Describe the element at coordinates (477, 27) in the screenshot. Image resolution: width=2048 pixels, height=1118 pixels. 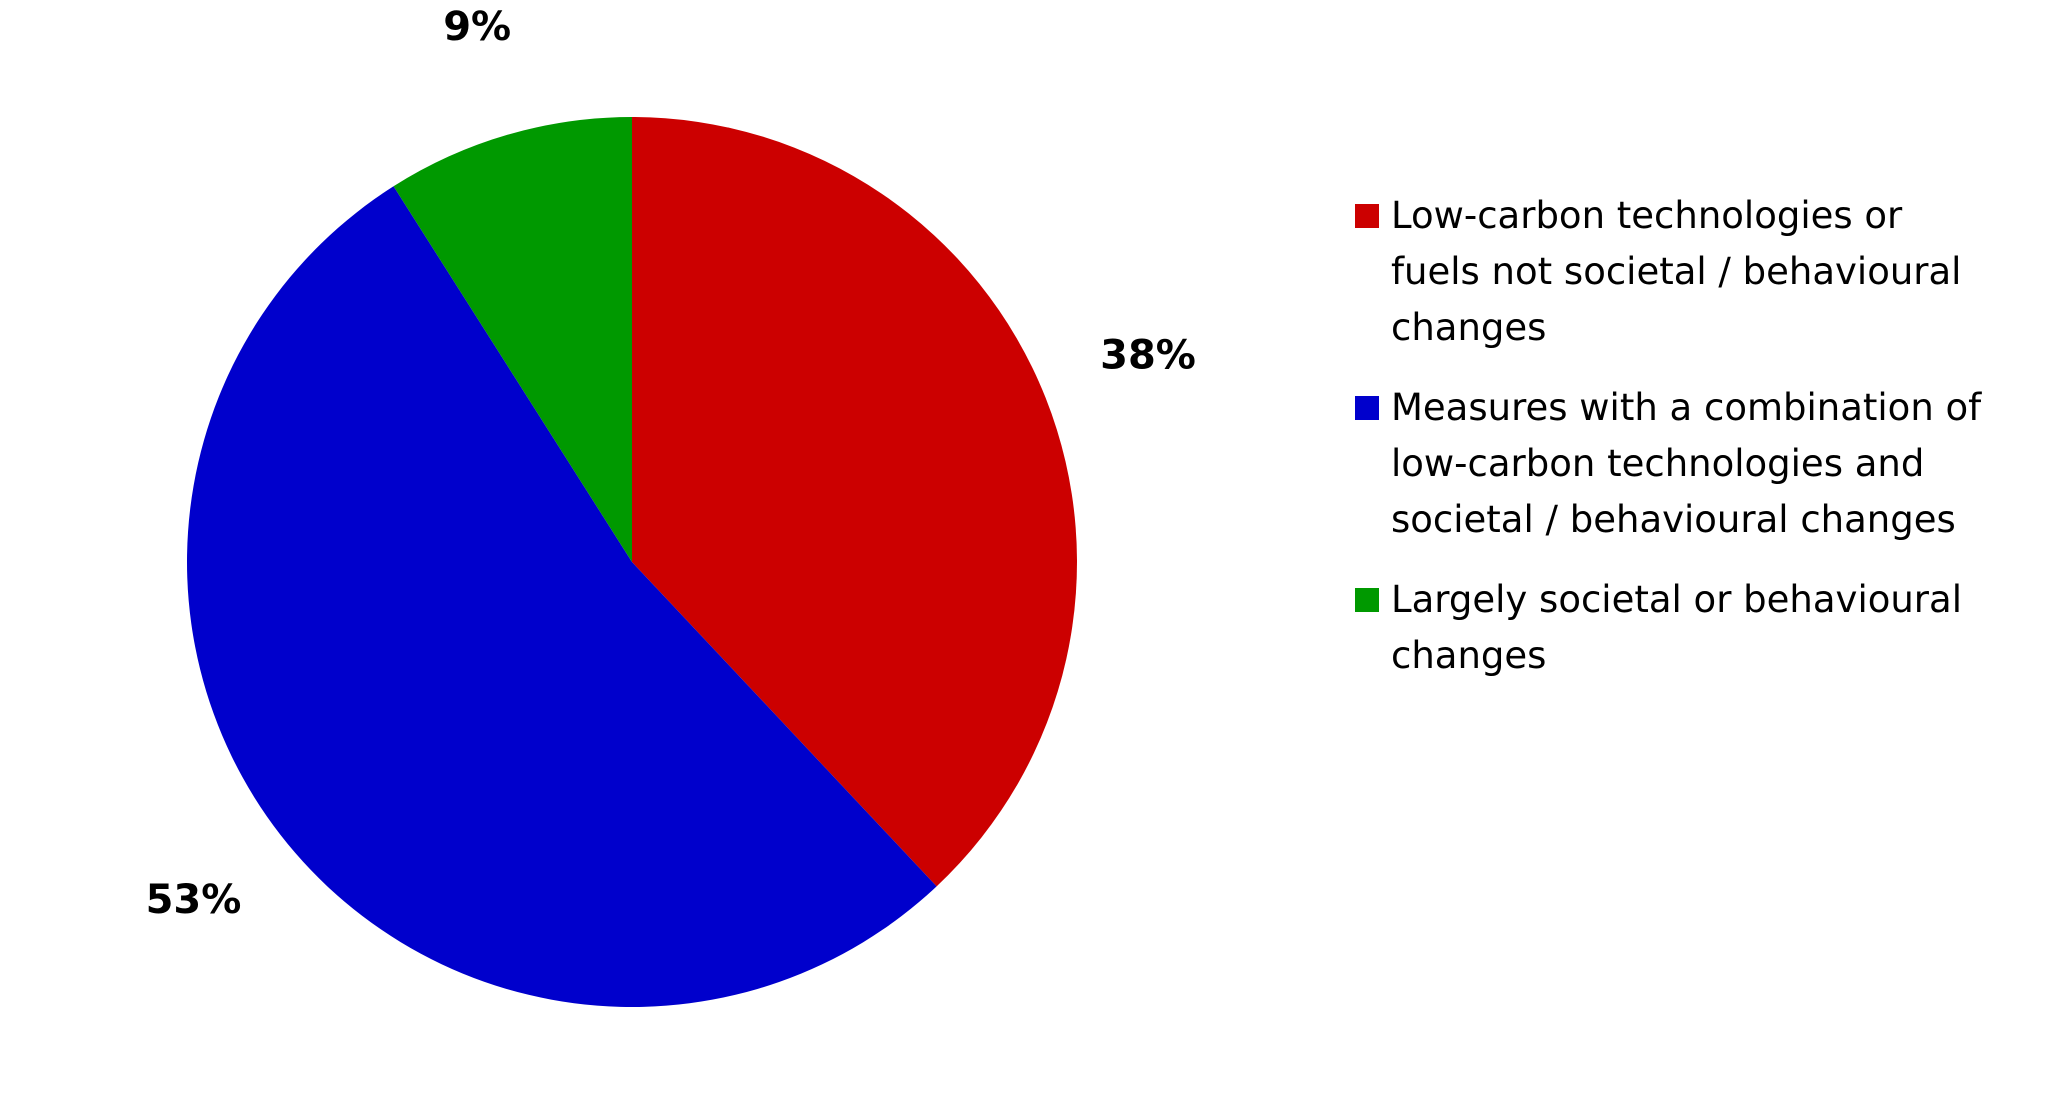
I see `data-label-societal: 9%` at that location.